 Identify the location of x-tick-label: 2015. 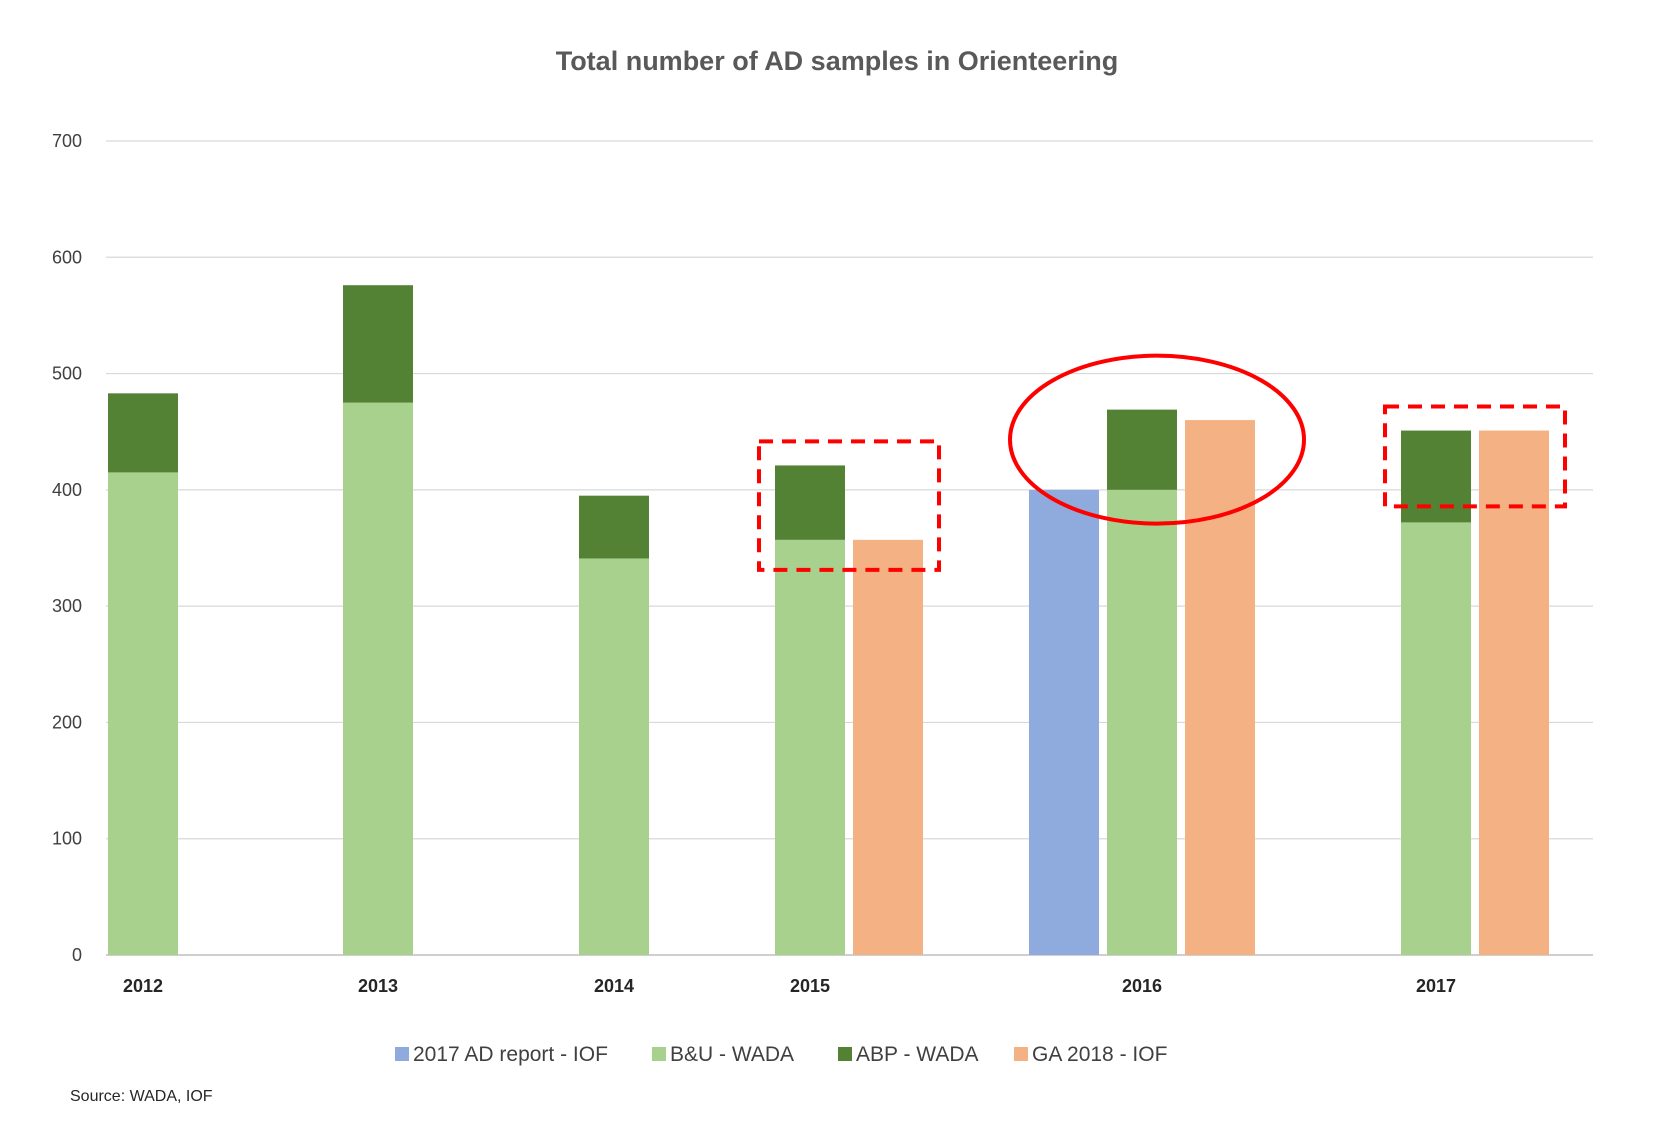
(810, 986).